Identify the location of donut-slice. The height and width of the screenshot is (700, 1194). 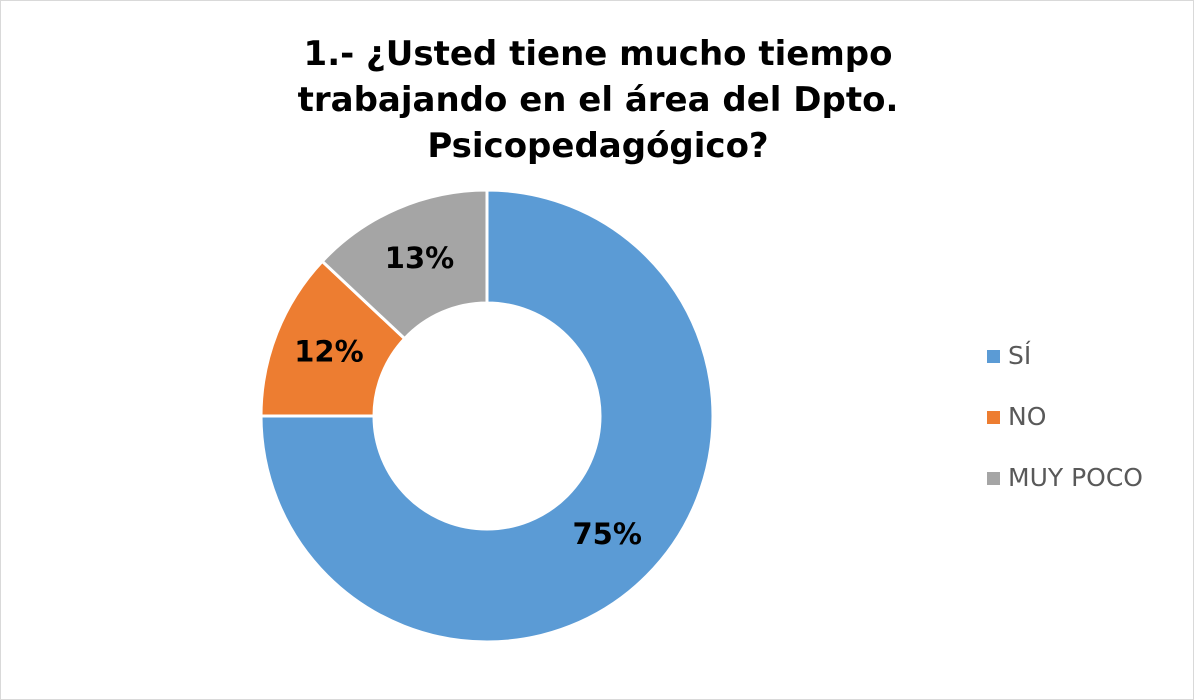
(404, 264).